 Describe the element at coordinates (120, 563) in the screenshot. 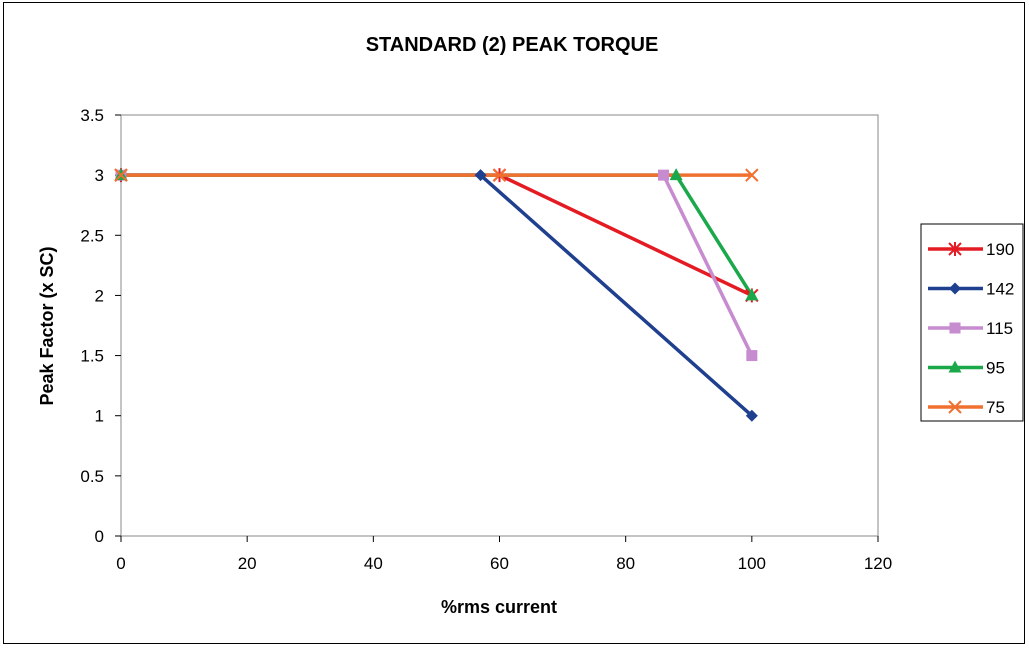

I see `x-tick-label: 0` at that location.